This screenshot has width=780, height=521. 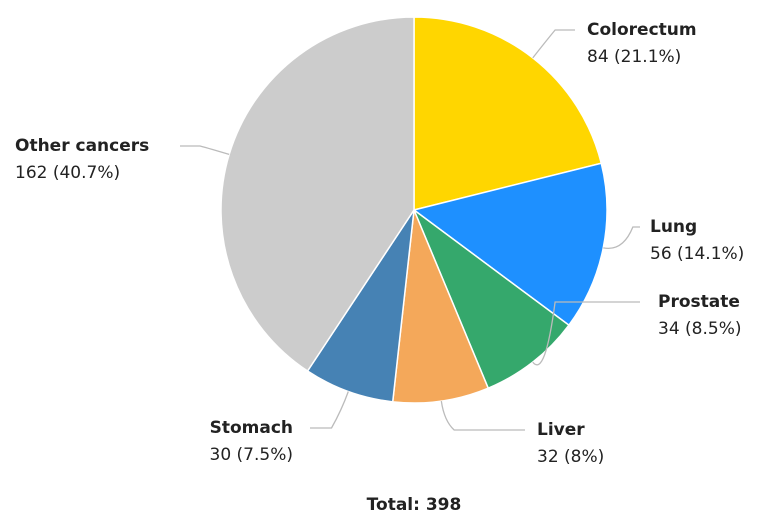 I want to click on slice-name: Lung, so click(x=673, y=227).